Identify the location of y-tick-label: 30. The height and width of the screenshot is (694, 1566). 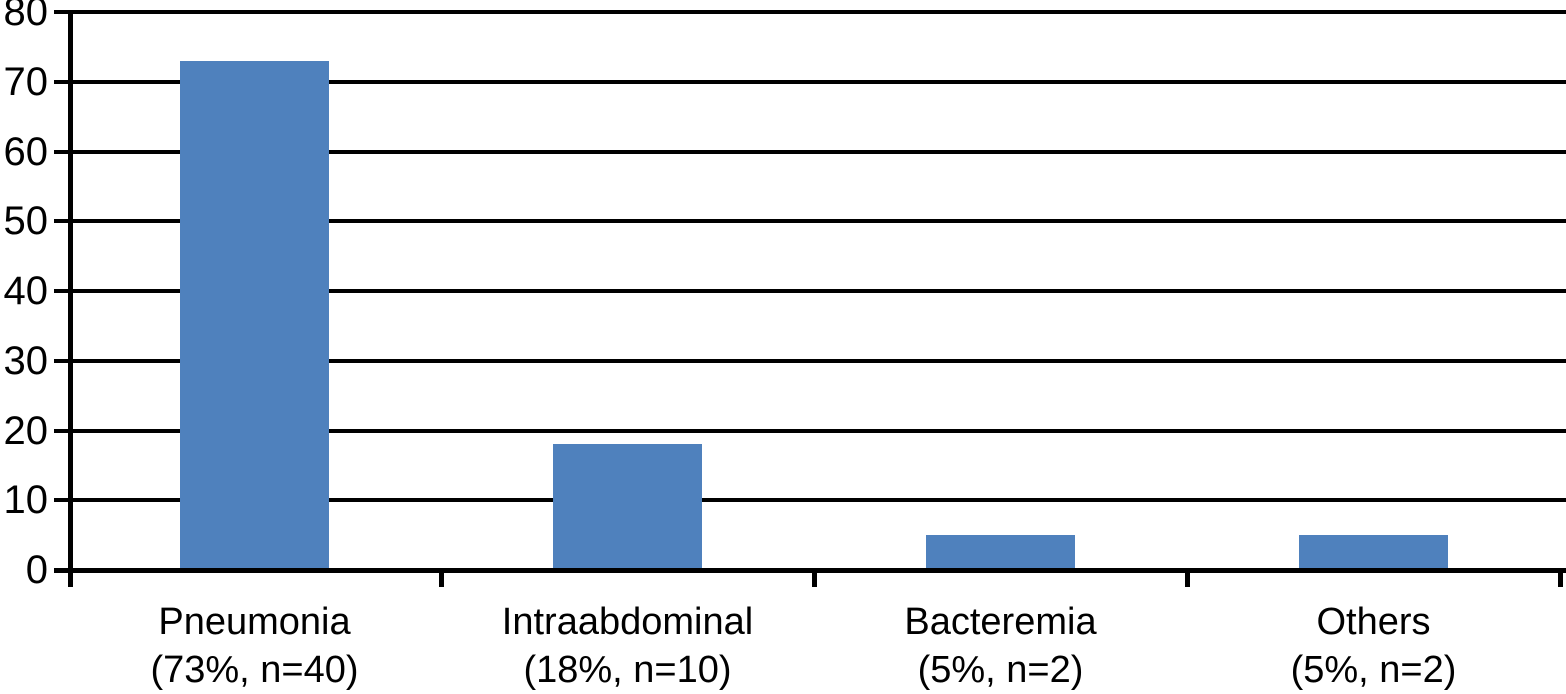
(26, 360).